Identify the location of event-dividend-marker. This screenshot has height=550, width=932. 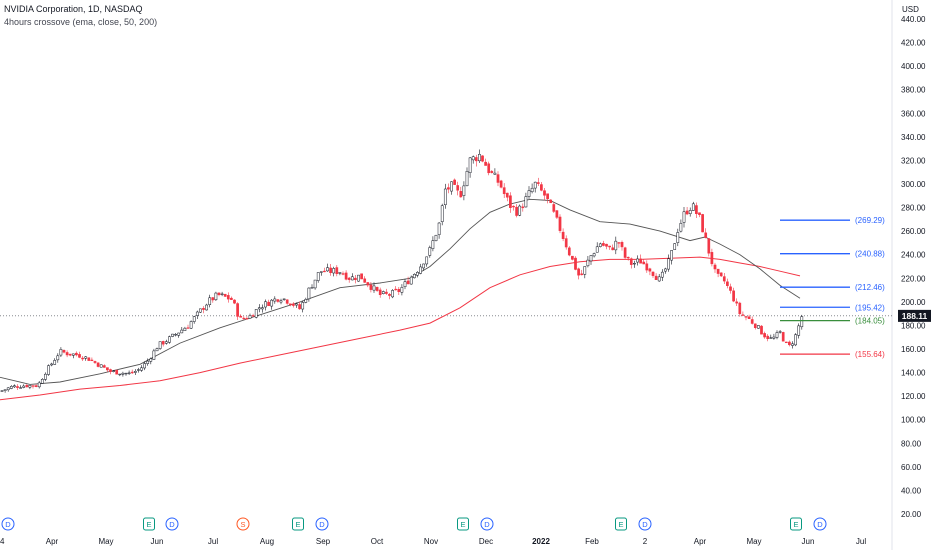
(820, 524).